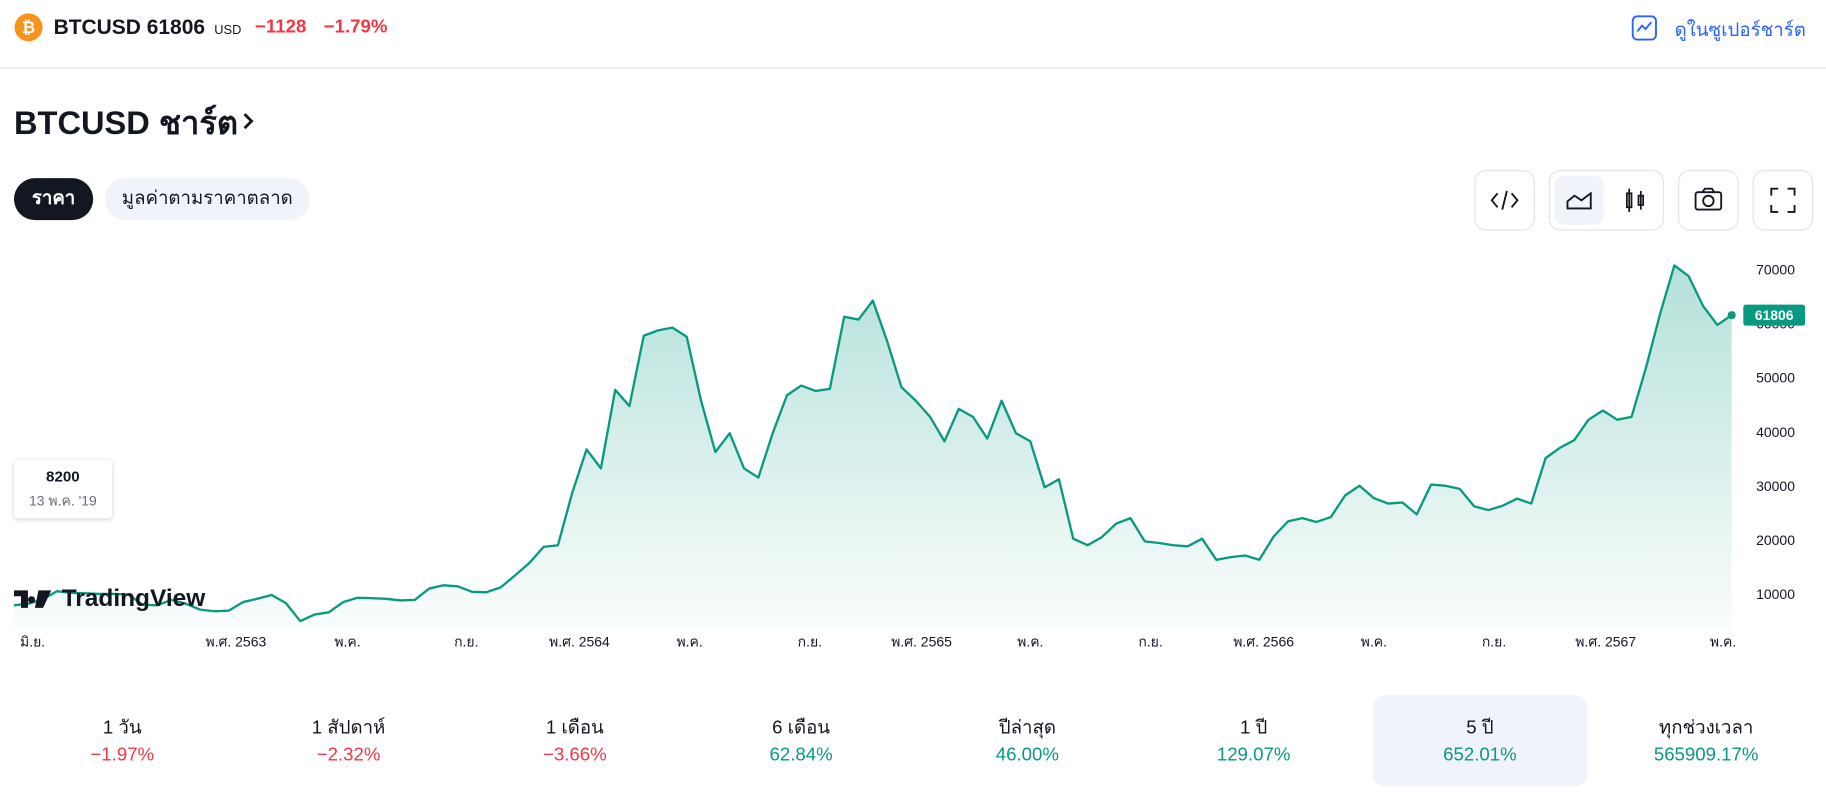 This screenshot has width=1826, height=792. Describe the element at coordinates (1775, 432) in the screenshot. I see `y-tick-label: 40000` at that location.